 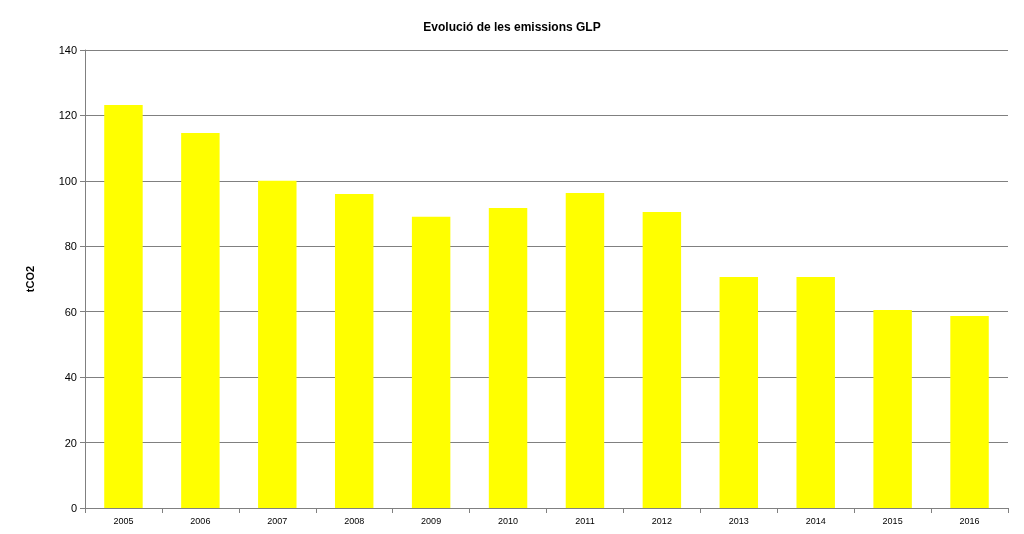 What do you see at coordinates (29, 279) in the screenshot?
I see `y-axis-title: tCO2` at bounding box center [29, 279].